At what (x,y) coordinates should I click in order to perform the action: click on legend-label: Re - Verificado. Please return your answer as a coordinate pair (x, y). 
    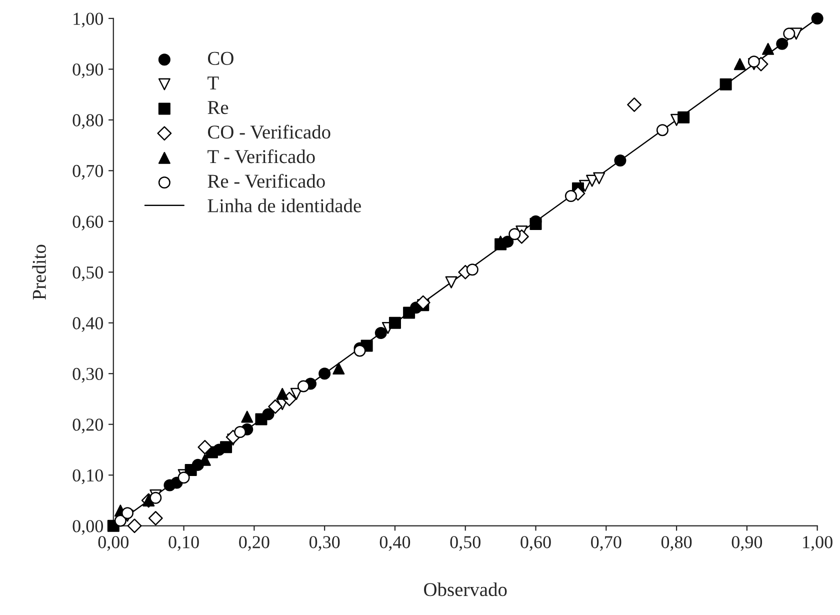
    Looking at the image, I should click on (266, 181).